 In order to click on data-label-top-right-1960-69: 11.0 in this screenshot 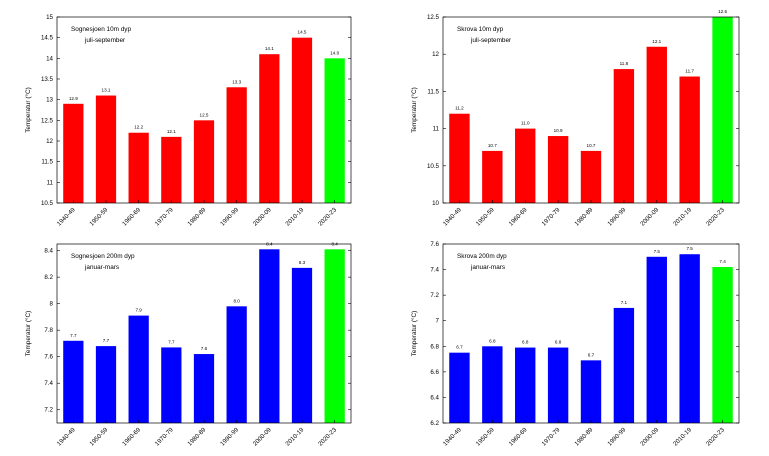, I will do `click(525, 123)`.